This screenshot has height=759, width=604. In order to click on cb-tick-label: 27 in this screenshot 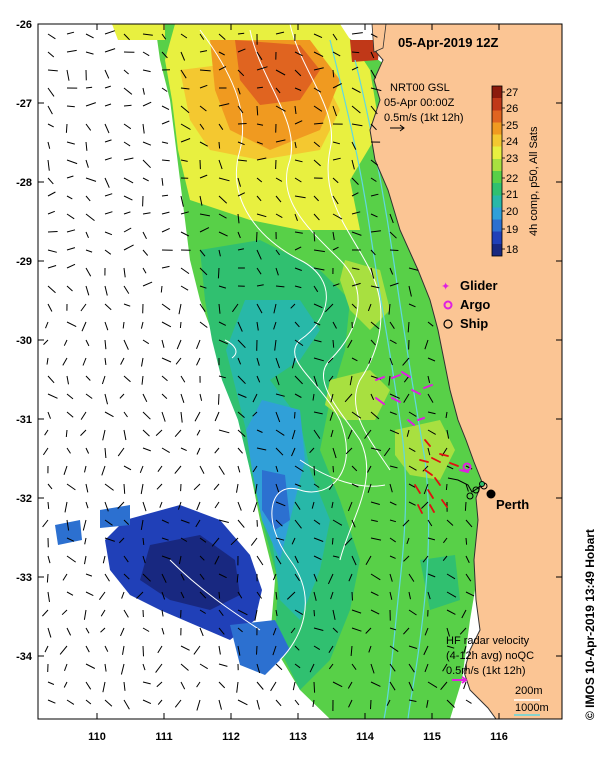, I will do `click(512, 93)`.